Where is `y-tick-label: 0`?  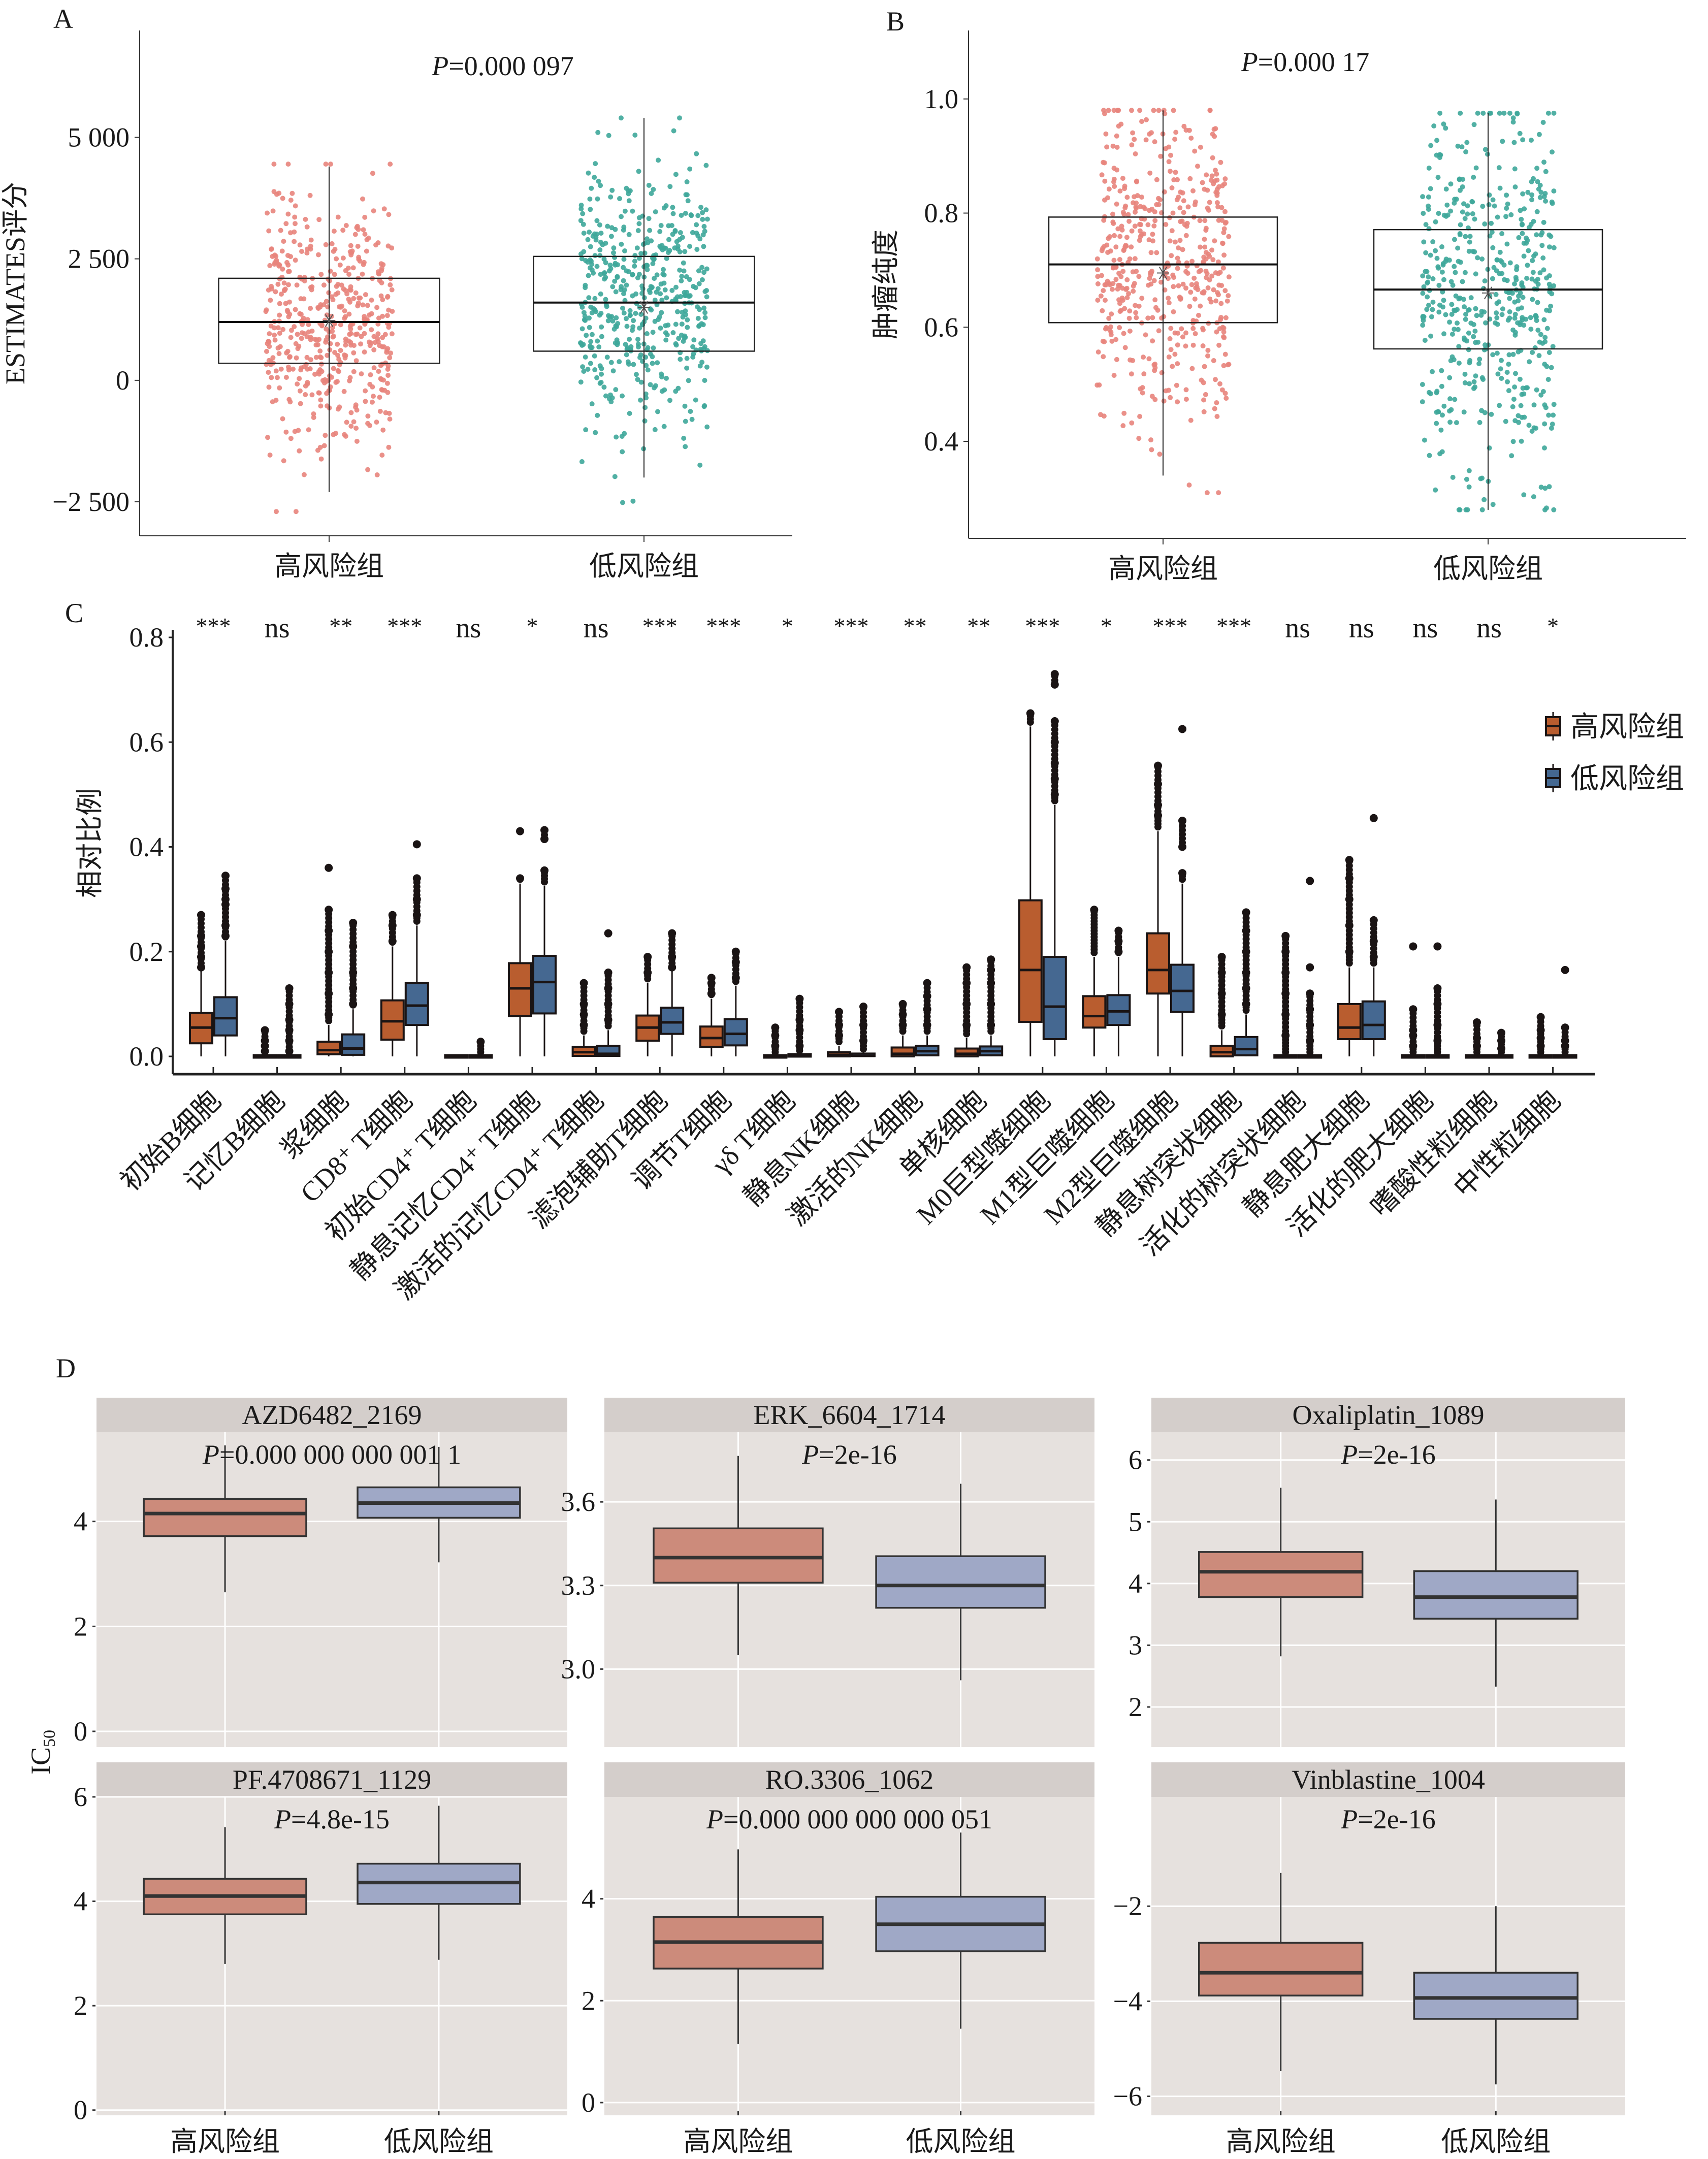 y-tick-label: 0 is located at coordinates (80, 2110).